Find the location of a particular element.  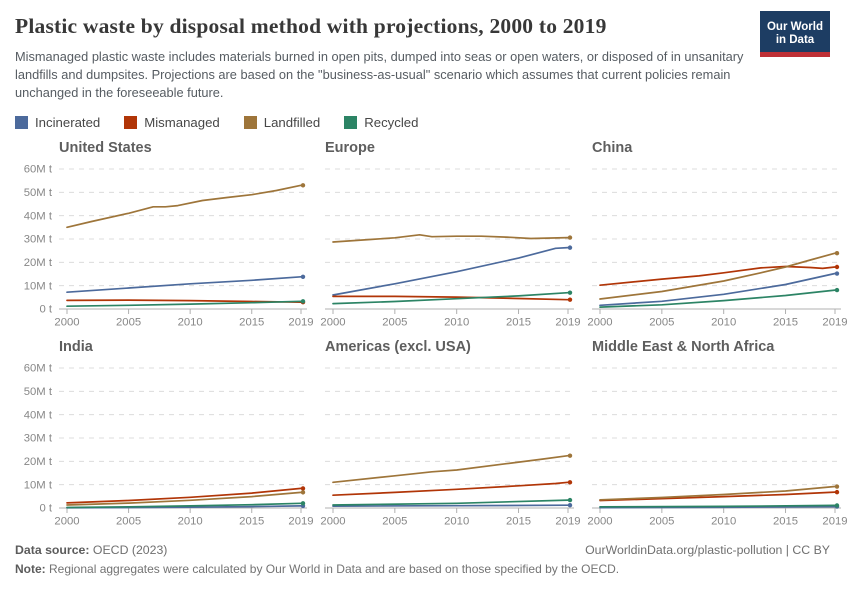

legend-item-landfilled: Landfilled is located at coordinates (282, 123).